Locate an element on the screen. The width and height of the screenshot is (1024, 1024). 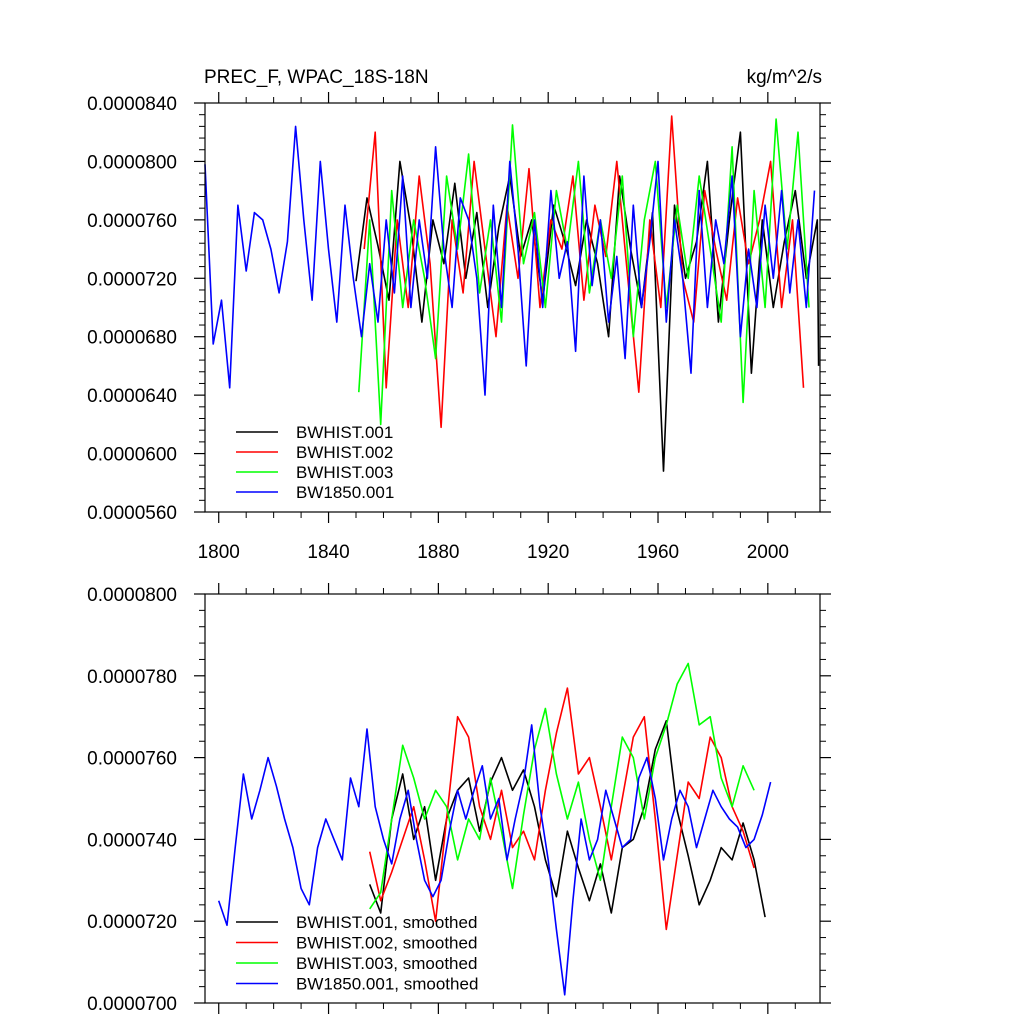
top-y-tick-label: 0.0000840 is located at coordinates (132, 104).